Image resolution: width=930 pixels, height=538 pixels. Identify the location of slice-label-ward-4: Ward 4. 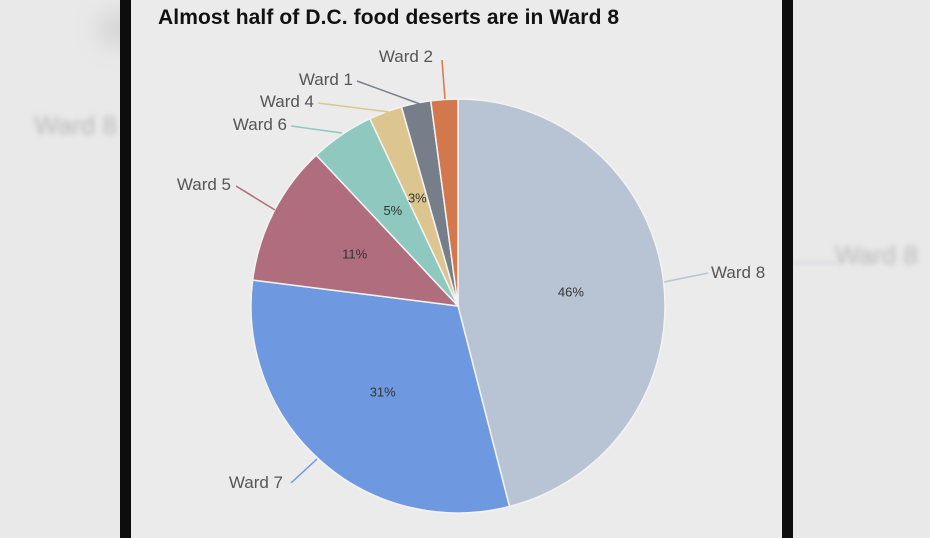
(287, 101).